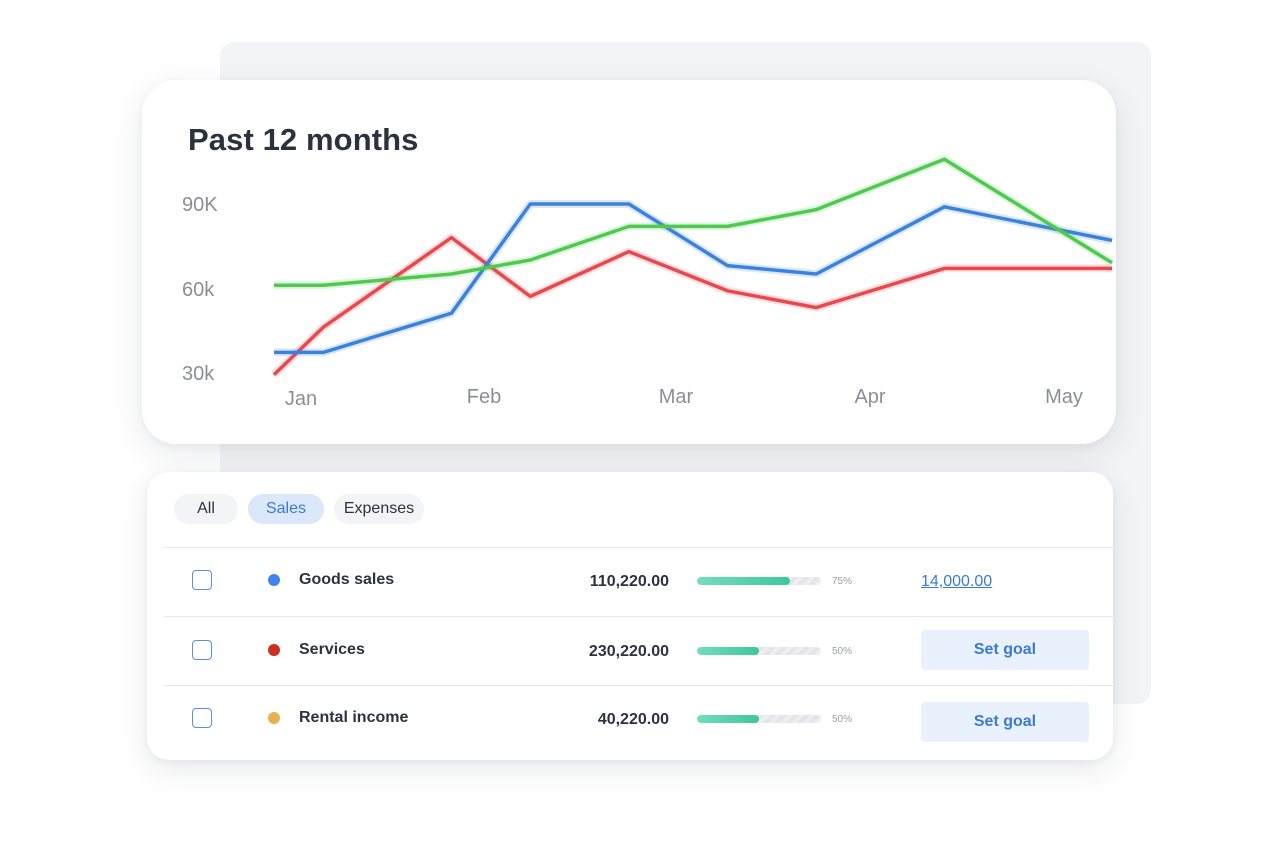  Describe the element at coordinates (869, 397) in the screenshot. I see `x-tick-label: Apr` at that location.